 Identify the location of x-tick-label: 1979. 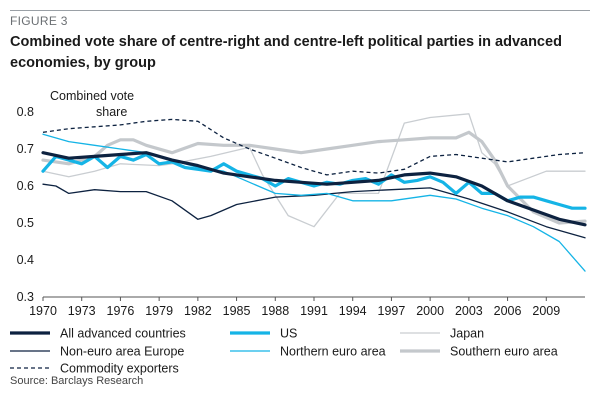
(159, 311).